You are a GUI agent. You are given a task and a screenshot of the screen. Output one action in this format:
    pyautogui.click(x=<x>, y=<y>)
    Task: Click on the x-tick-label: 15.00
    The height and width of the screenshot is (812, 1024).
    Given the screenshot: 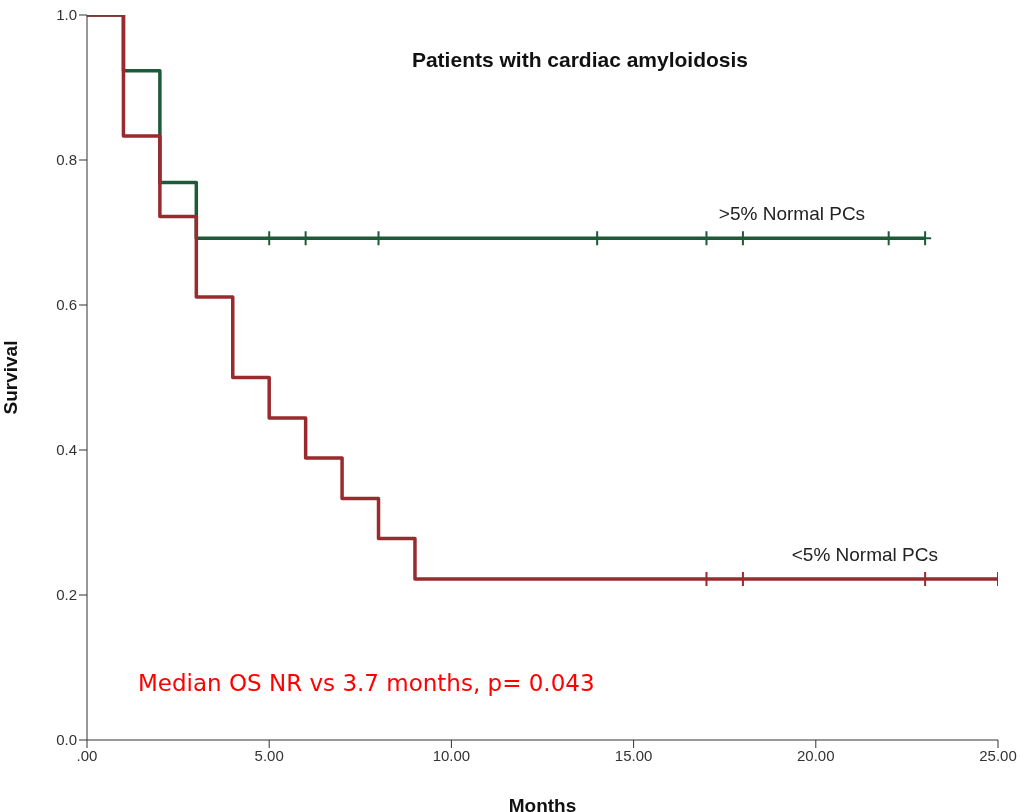 What is the action you would take?
    pyautogui.click(x=633, y=755)
    